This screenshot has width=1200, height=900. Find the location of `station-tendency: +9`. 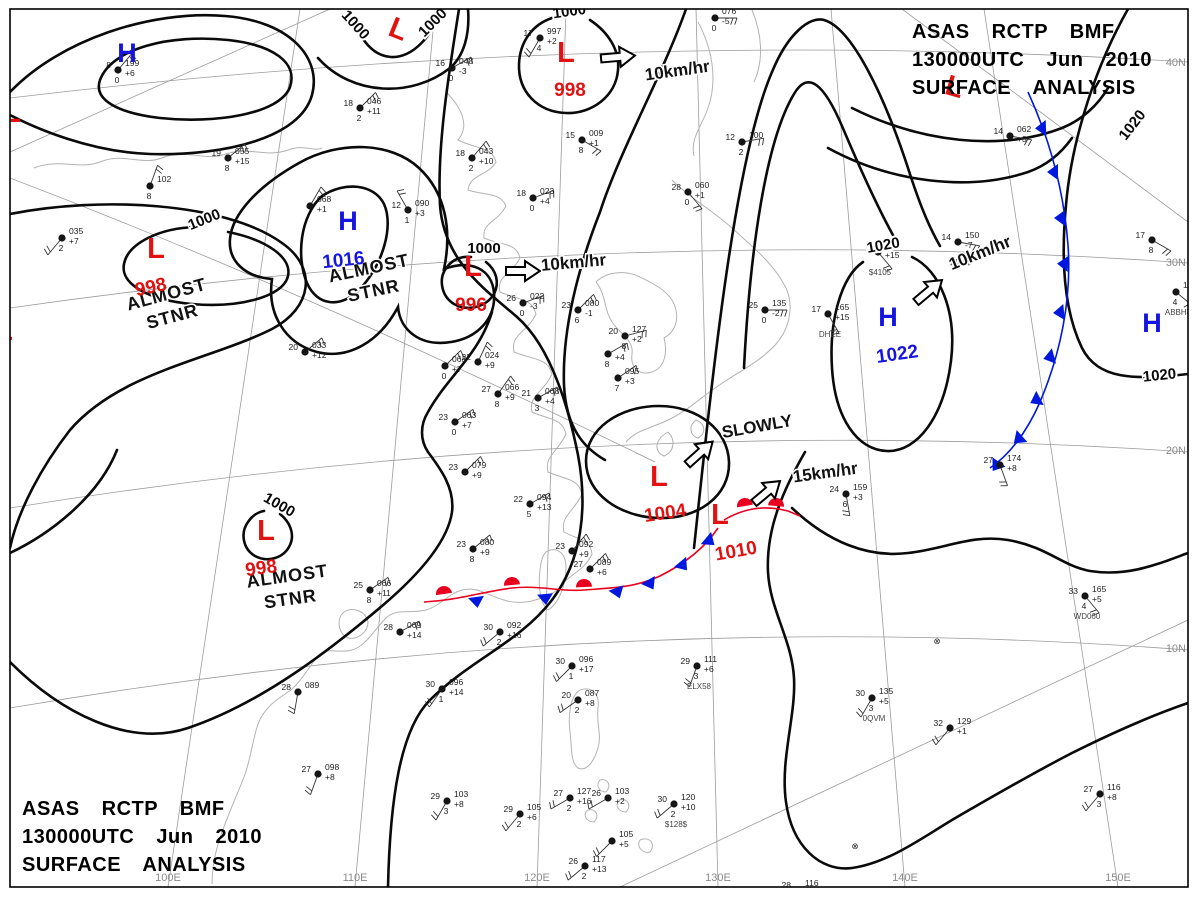

station-tendency: +9 is located at coordinates (510, 397).